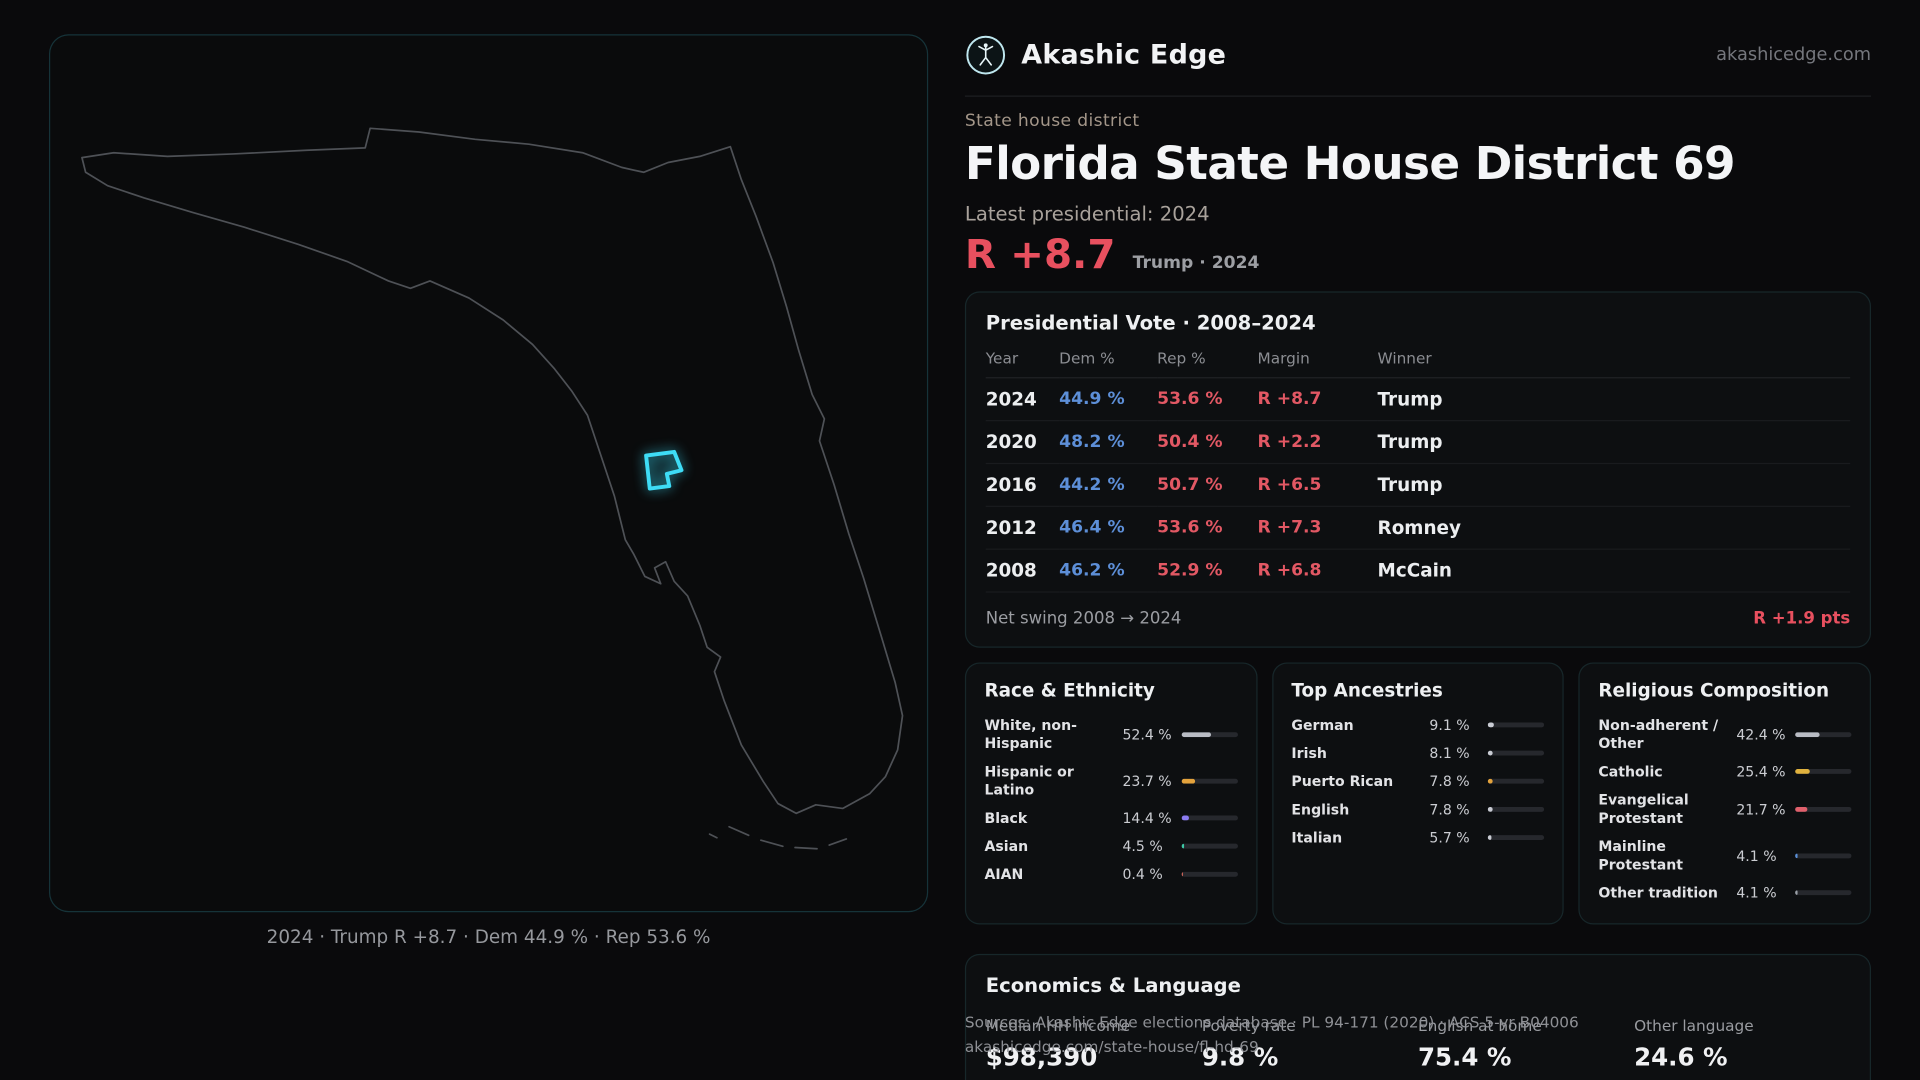 The height and width of the screenshot is (1080, 1920). What do you see at coordinates (1756, 893) in the screenshot?
I see `stat-value: 4.1 %` at bounding box center [1756, 893].